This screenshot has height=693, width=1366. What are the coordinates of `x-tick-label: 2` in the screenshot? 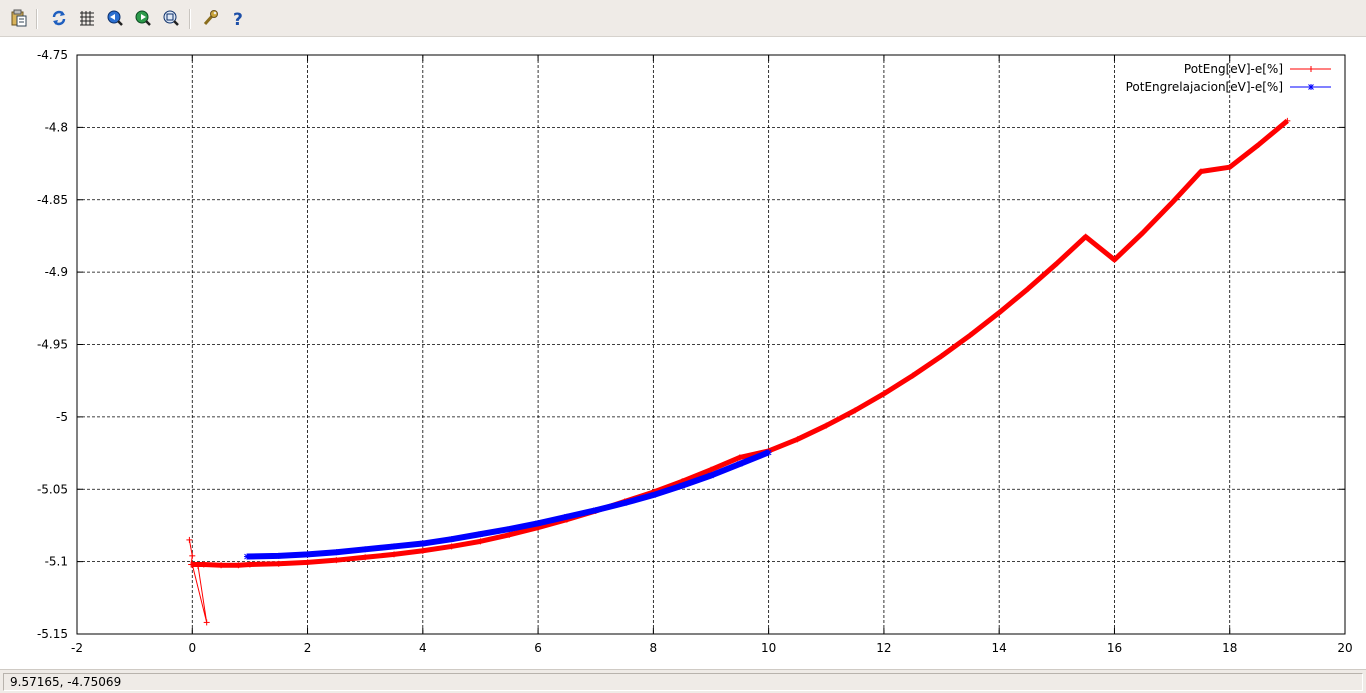 It's located at (308, 648).